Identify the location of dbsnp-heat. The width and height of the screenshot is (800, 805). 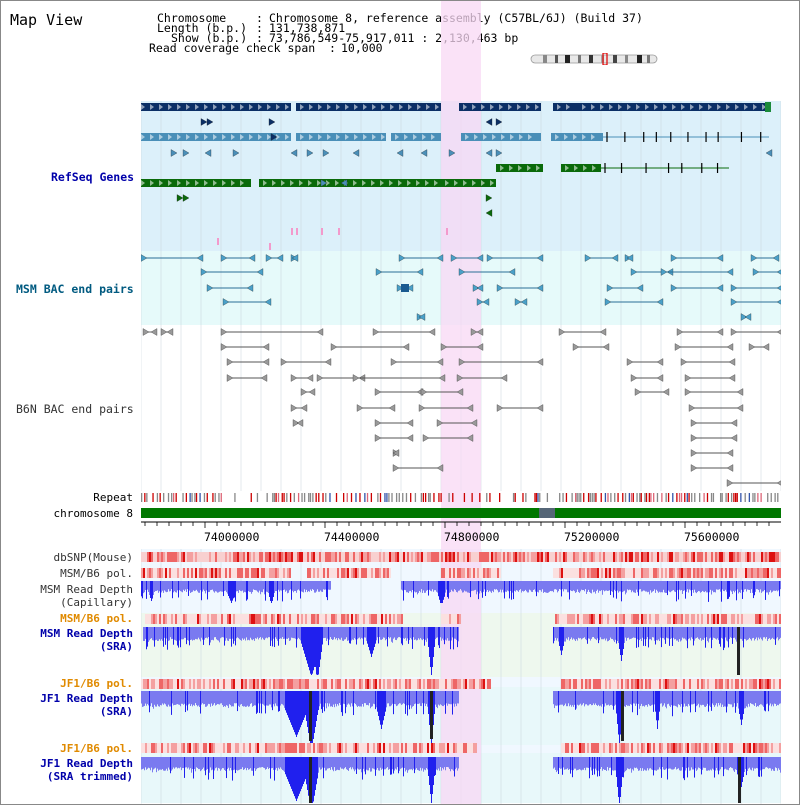
(698, 557).